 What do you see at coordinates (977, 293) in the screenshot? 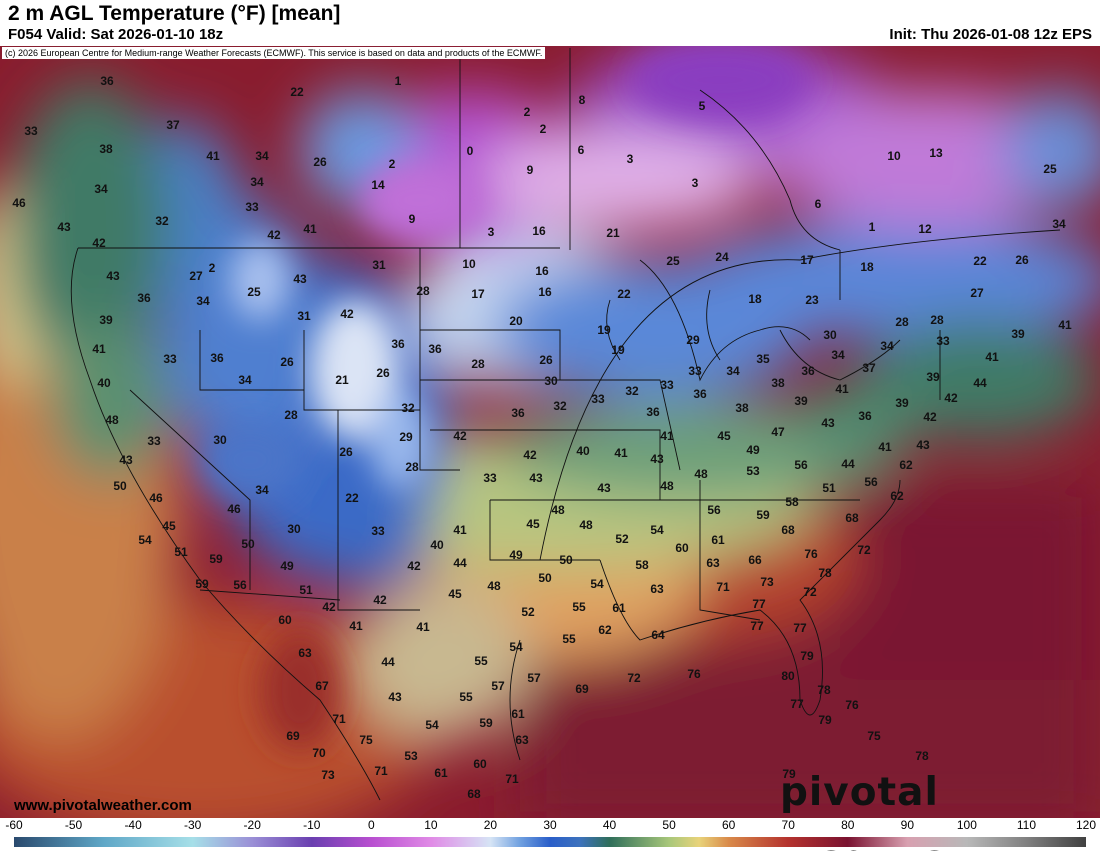
I see `temp-value: 27` at bounding box center [977, 293].